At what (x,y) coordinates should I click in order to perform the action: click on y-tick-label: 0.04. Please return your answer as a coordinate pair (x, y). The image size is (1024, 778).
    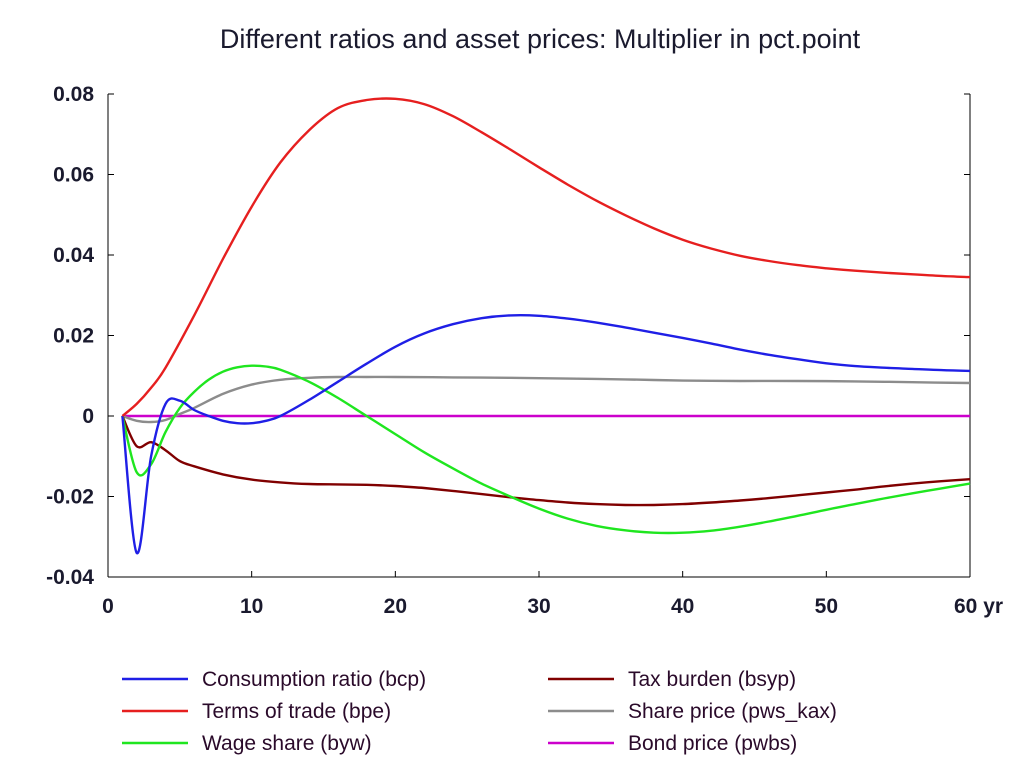
    Looking at the image, I should click on (73, 255).